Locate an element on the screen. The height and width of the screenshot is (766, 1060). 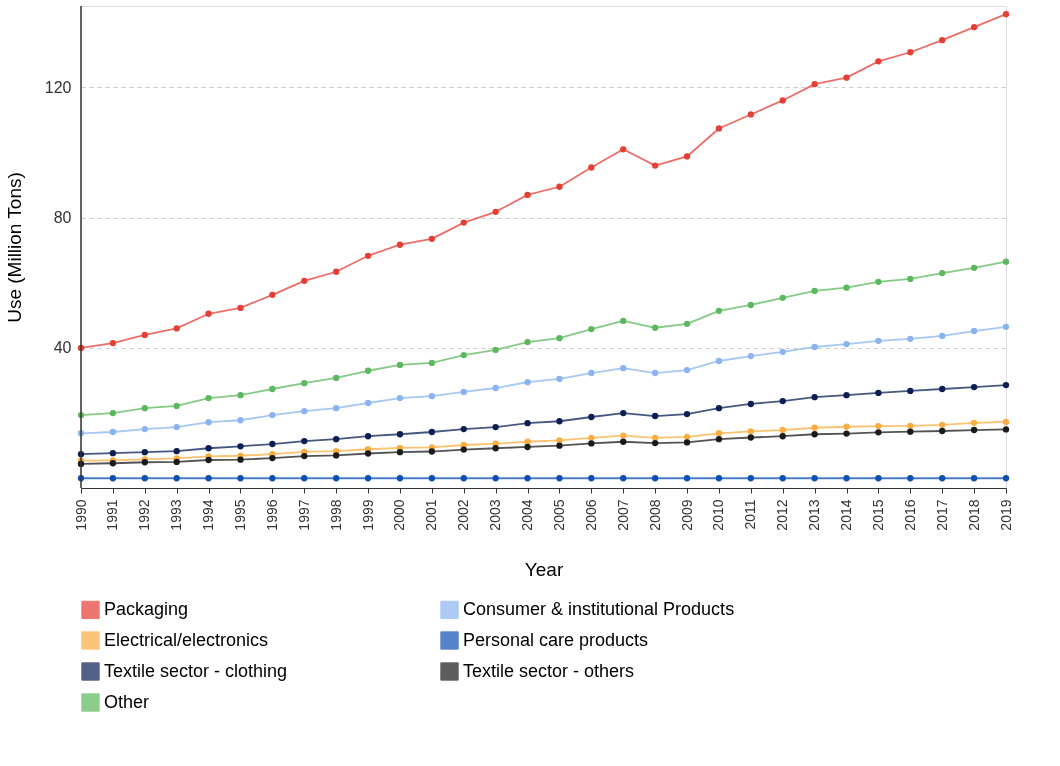
y-tick-label: 40 is located at coordinates (62, 348).